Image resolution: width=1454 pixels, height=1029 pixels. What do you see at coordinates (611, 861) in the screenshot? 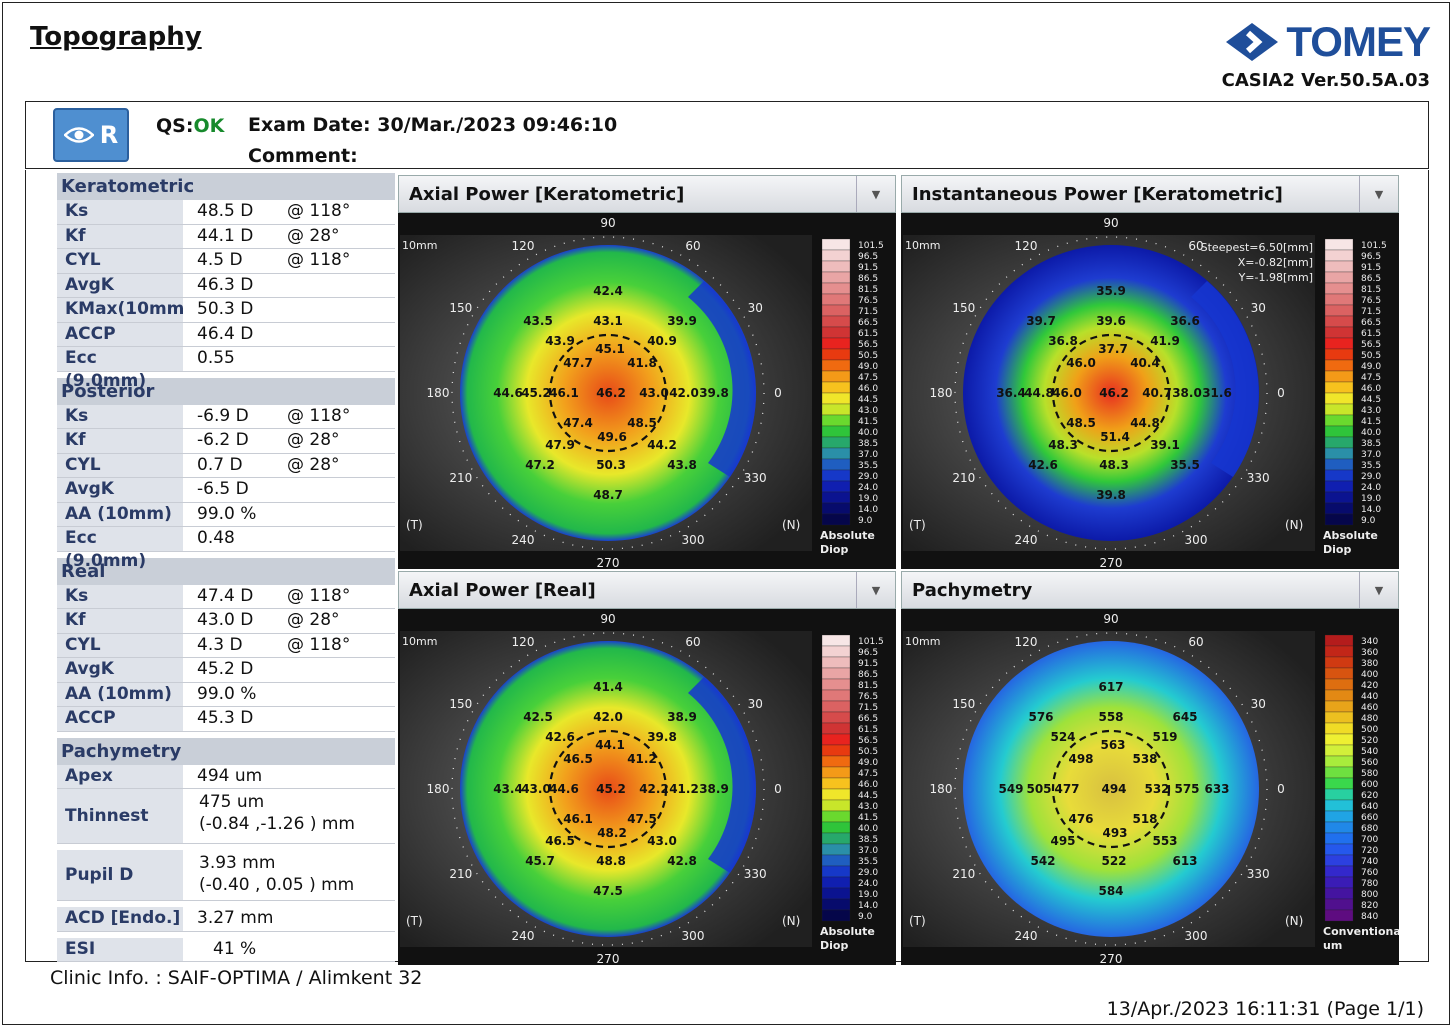
I see `map-value: 48.8` at bounding box center [611, 861].